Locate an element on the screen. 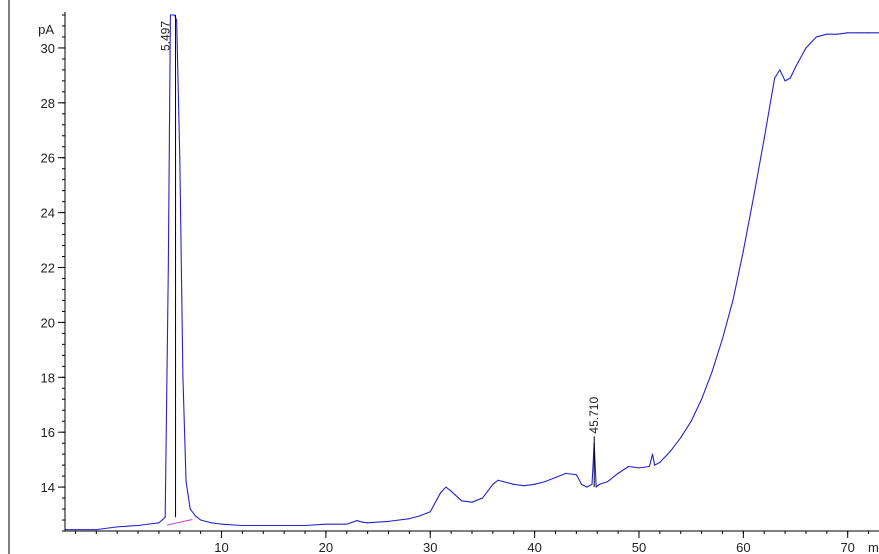 The height and width of the screenshot is (554, 879). x-tick-label: 20 is located at coordinates (326, 547).